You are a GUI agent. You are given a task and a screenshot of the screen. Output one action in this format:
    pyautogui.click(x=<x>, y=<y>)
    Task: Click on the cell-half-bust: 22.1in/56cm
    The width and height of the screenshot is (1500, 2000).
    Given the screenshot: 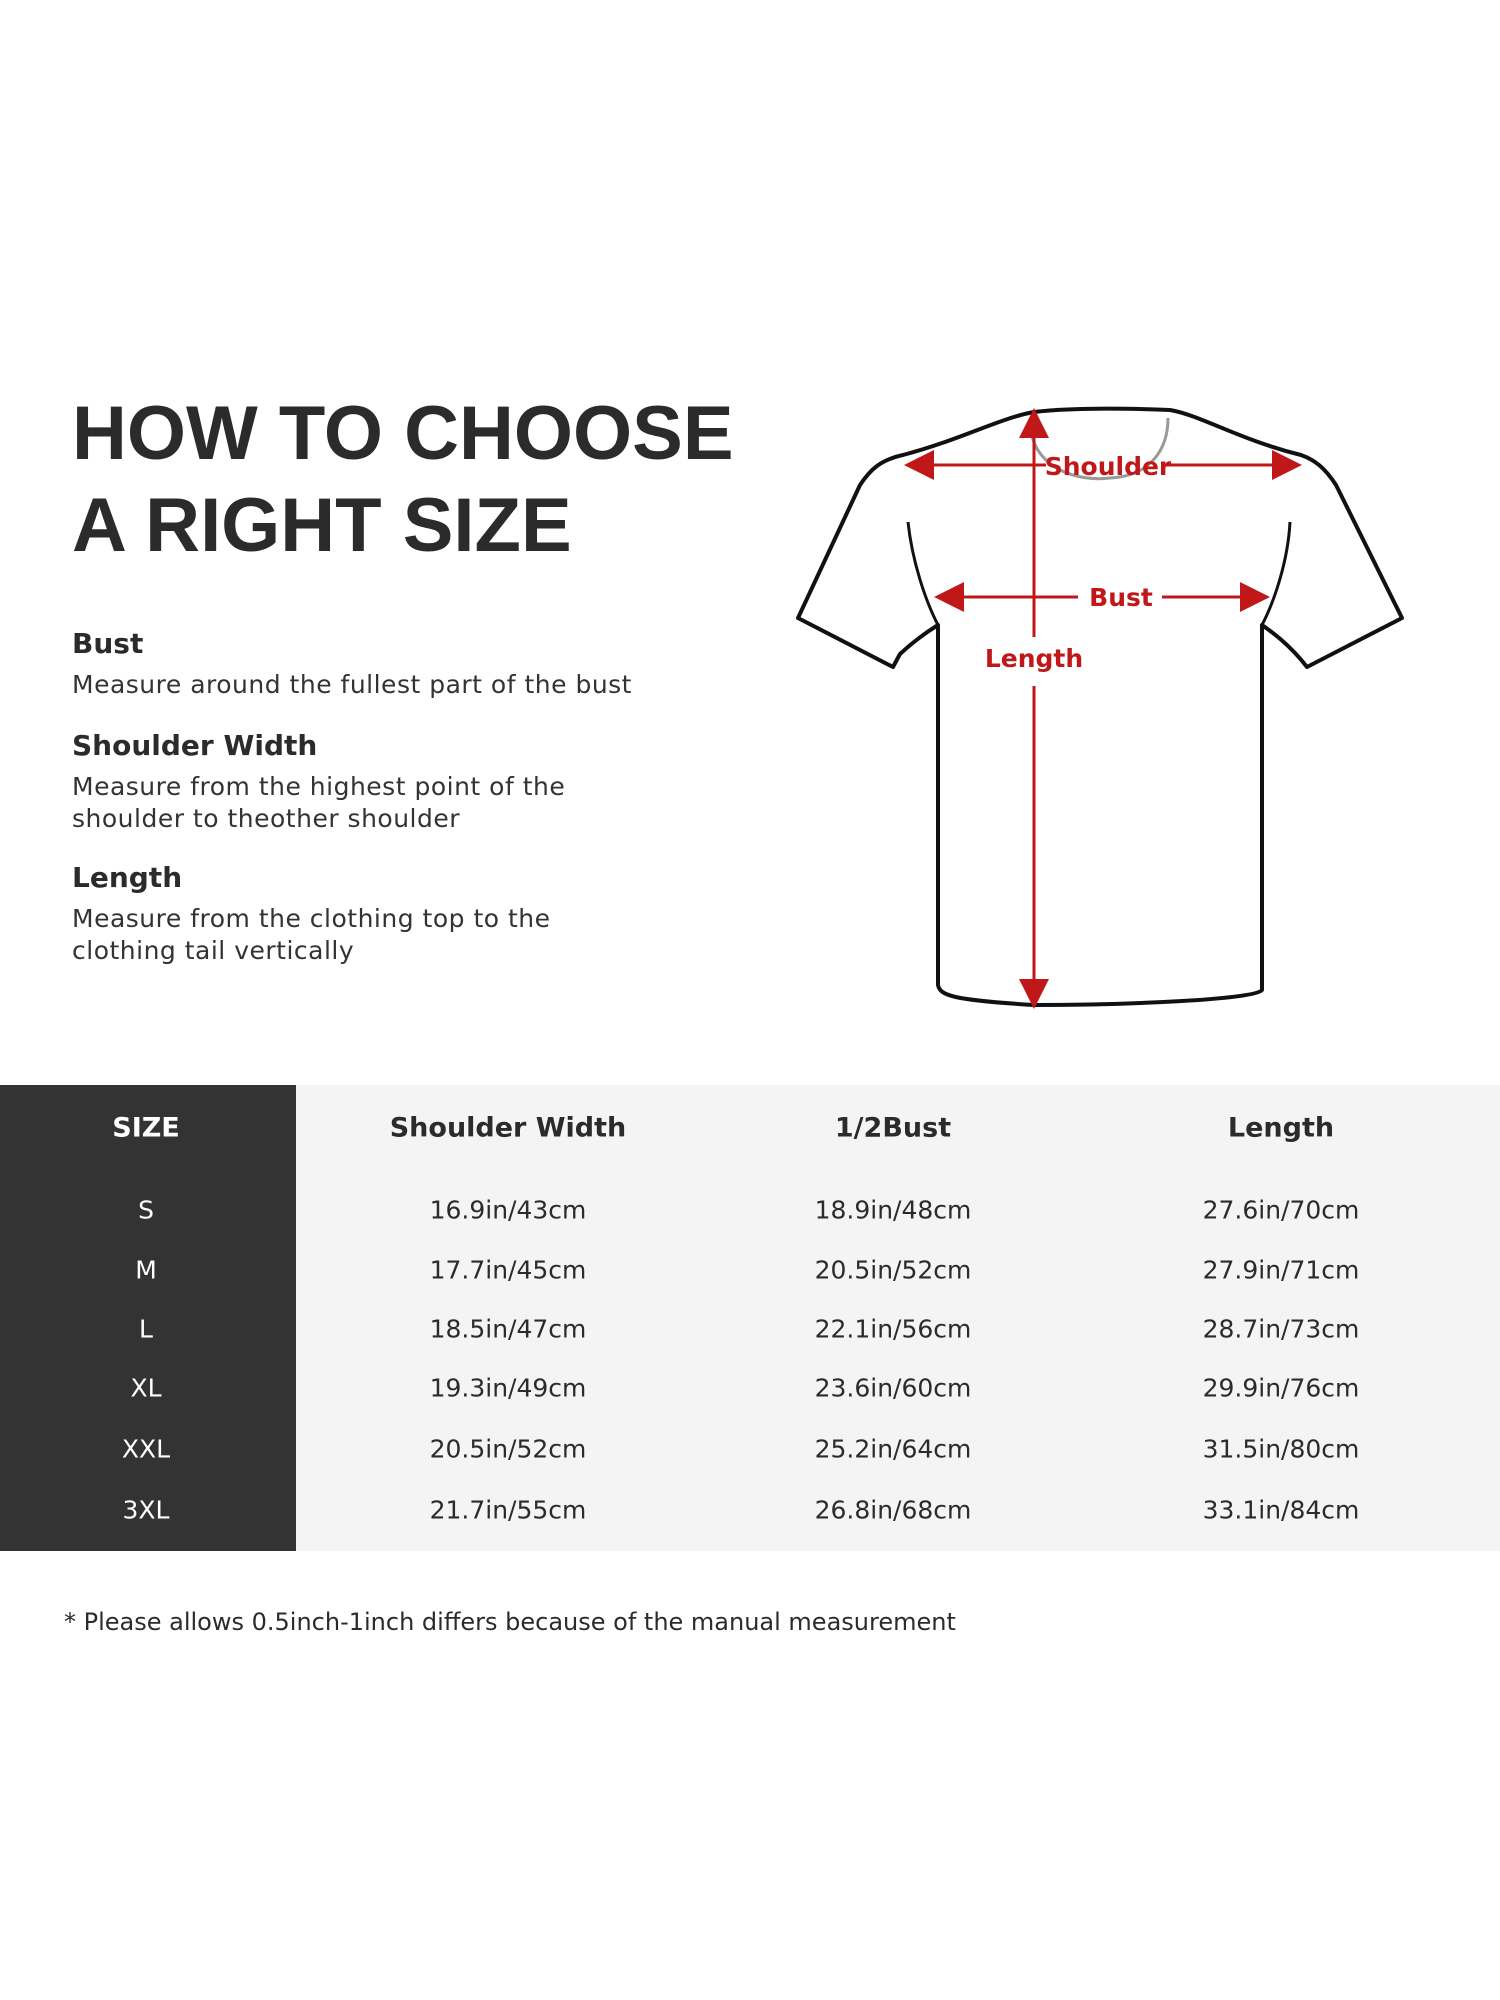 What is the action you would take?
    pyautogui.click(x=893, y=1329)
    